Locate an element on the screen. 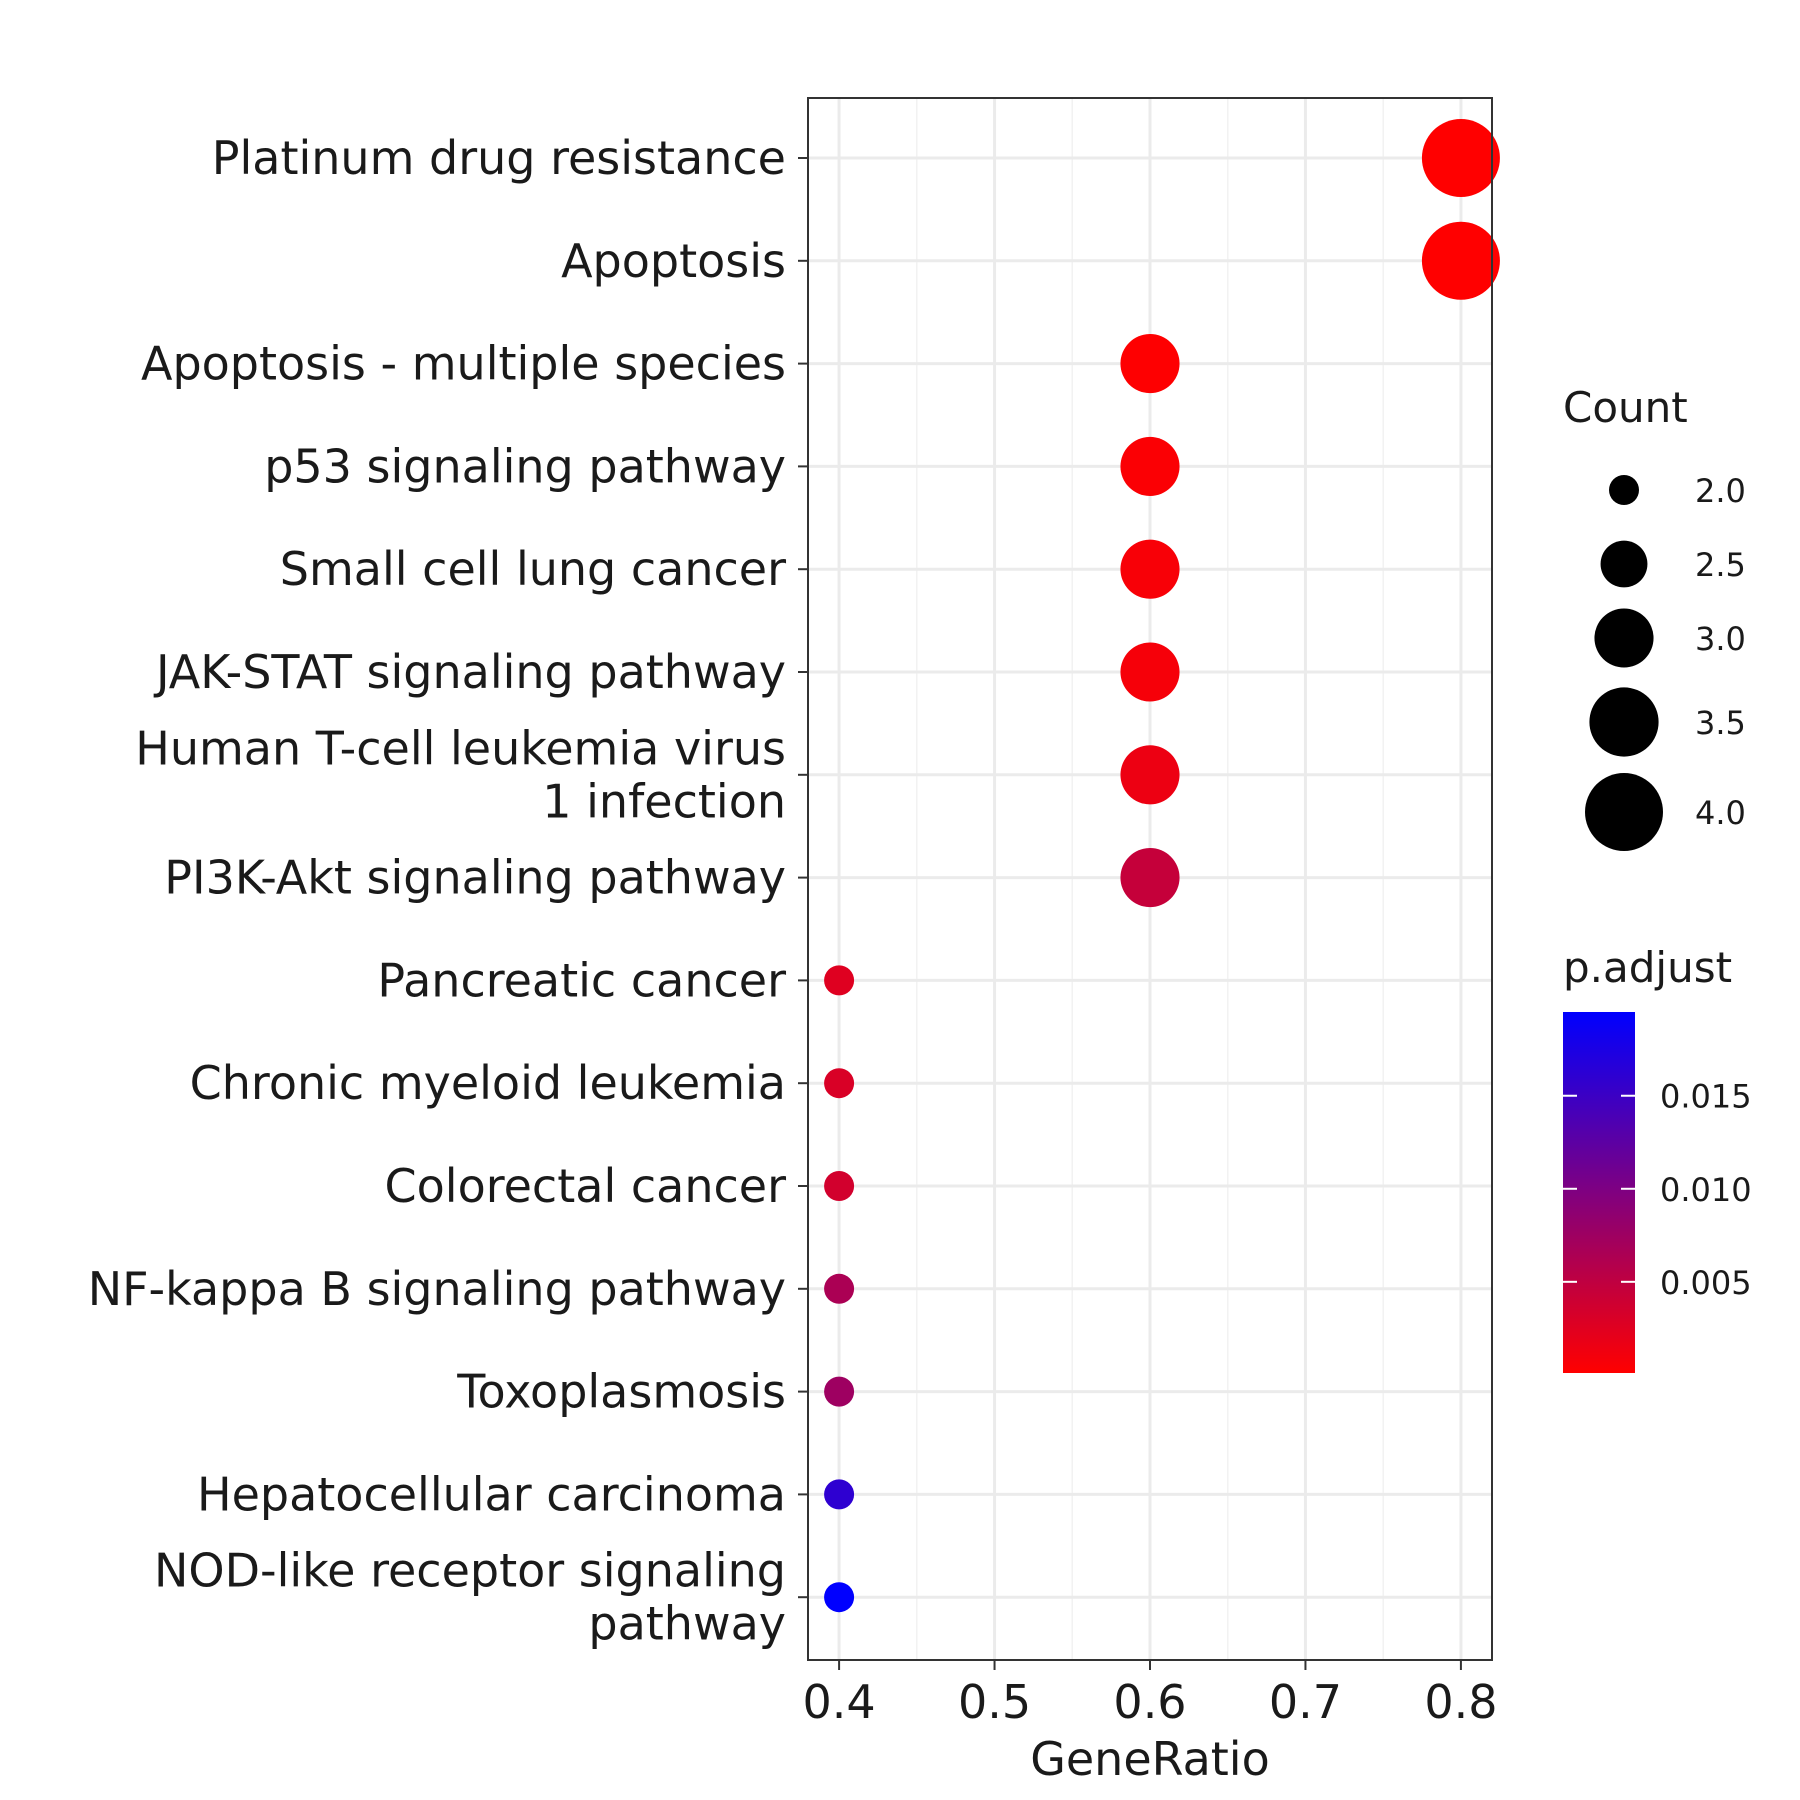  category-label: Chronic myeloid leukemia is located at coordinates (488, 1083).